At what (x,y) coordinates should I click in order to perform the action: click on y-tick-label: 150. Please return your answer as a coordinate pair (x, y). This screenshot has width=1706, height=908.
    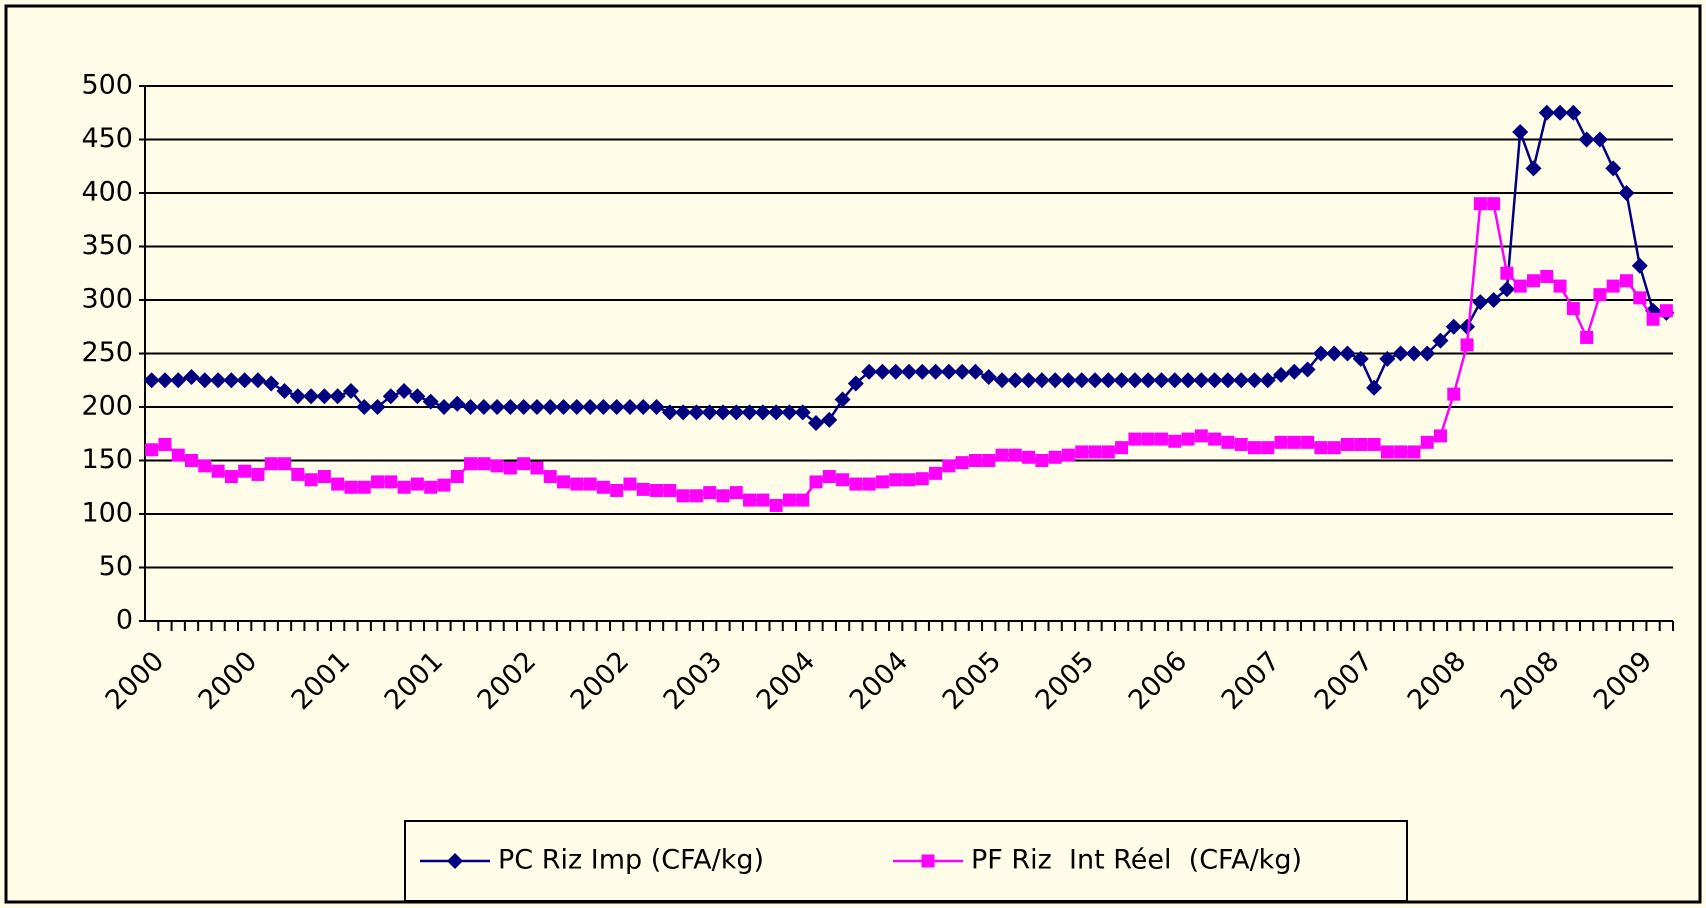
    Looking at the image, I should click on (107, 459).